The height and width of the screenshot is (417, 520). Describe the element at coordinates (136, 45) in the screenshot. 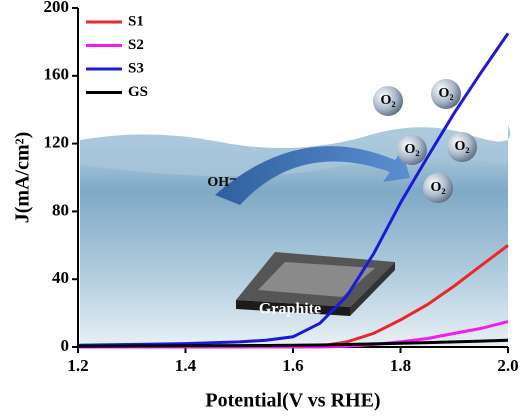

I see `legend-label: S2` at that location.